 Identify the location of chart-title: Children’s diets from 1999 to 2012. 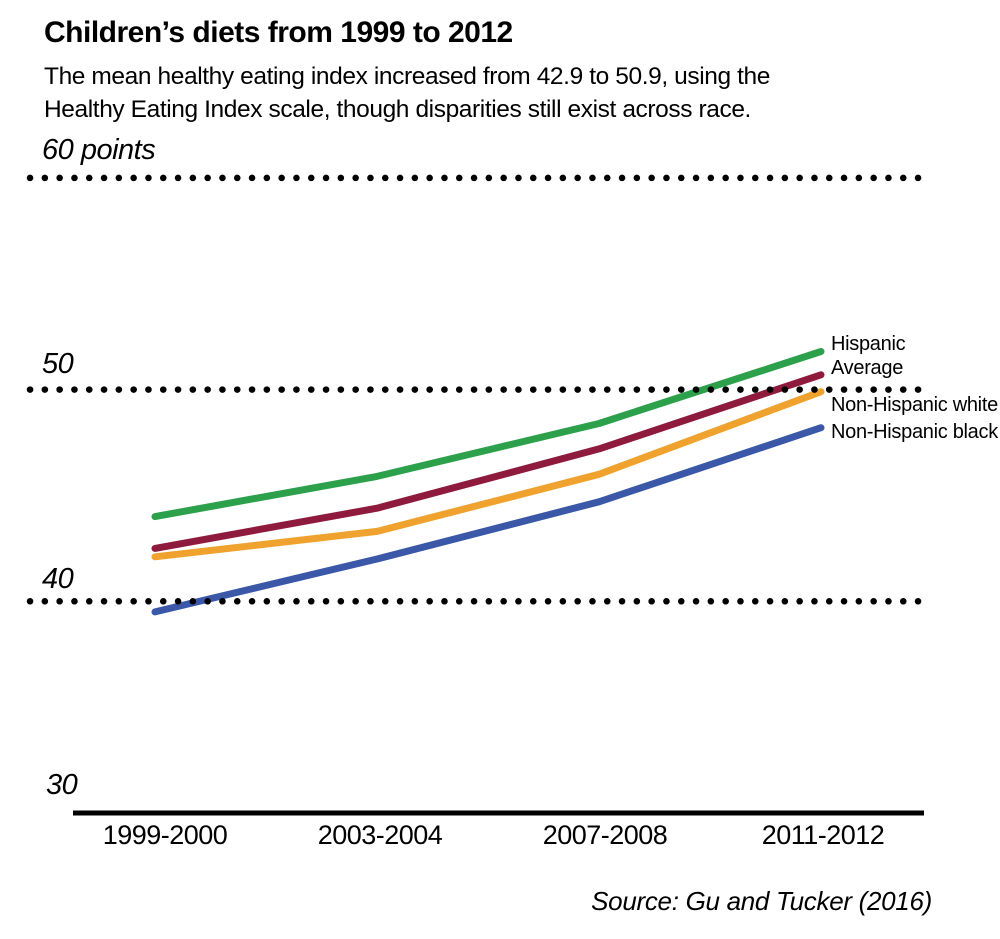
(278, 32).